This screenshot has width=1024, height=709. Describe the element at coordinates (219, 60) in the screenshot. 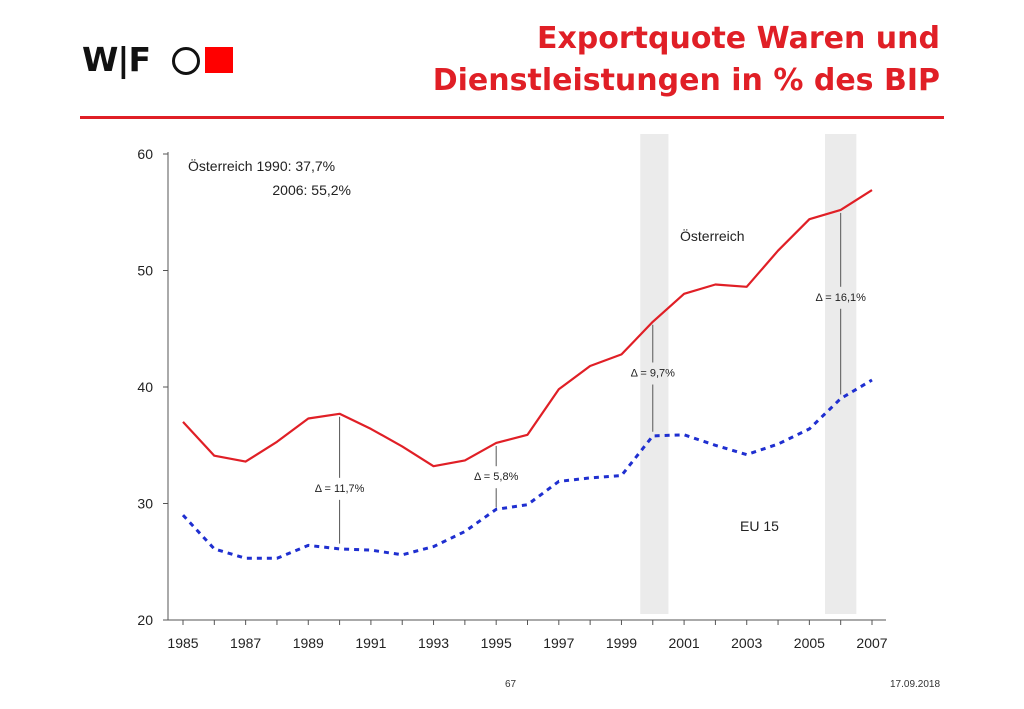

I see `logo-square-icon` at that location.